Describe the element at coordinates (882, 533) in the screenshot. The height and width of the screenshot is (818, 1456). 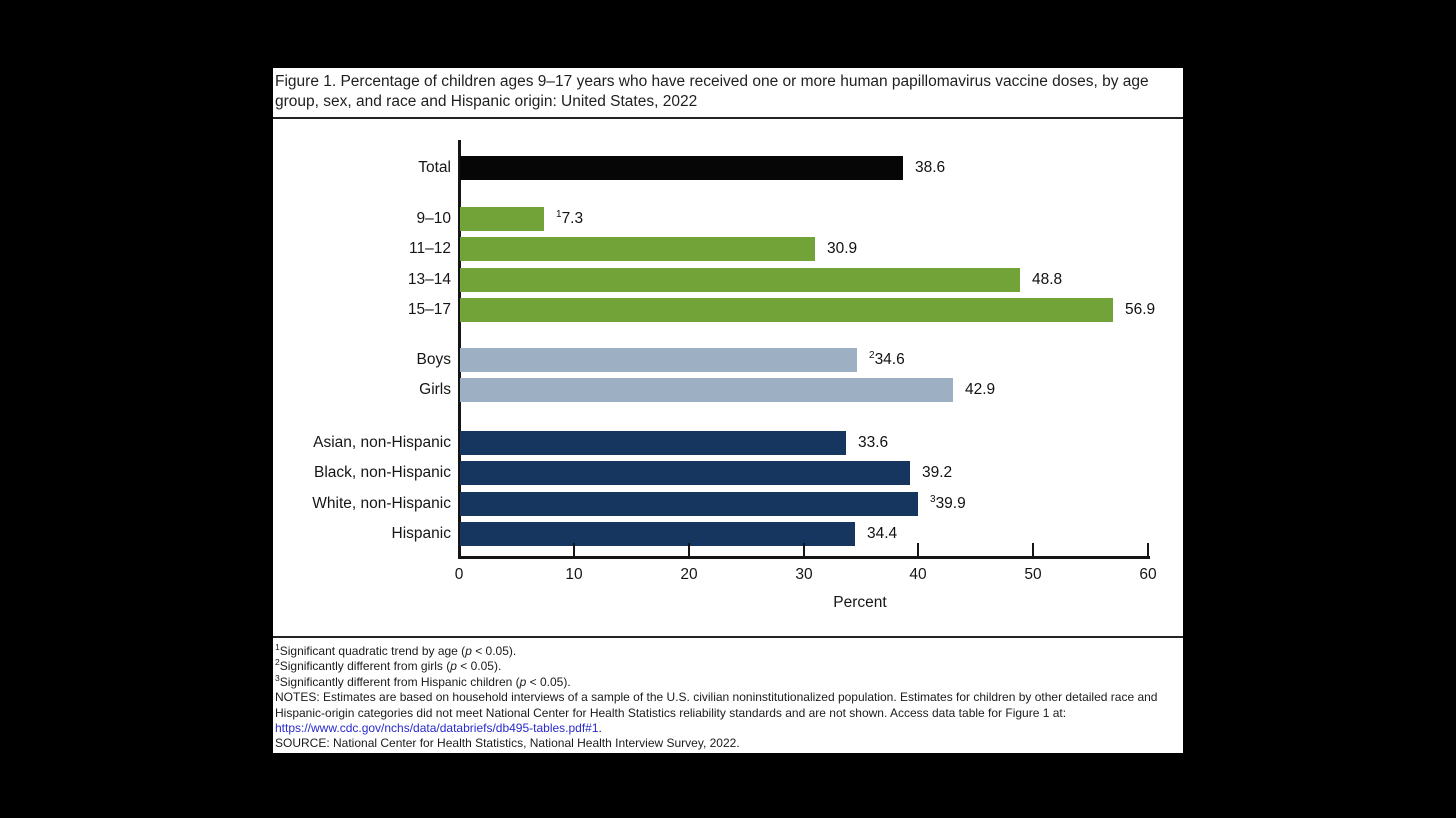
I see `value-label: 34.4` at that location.